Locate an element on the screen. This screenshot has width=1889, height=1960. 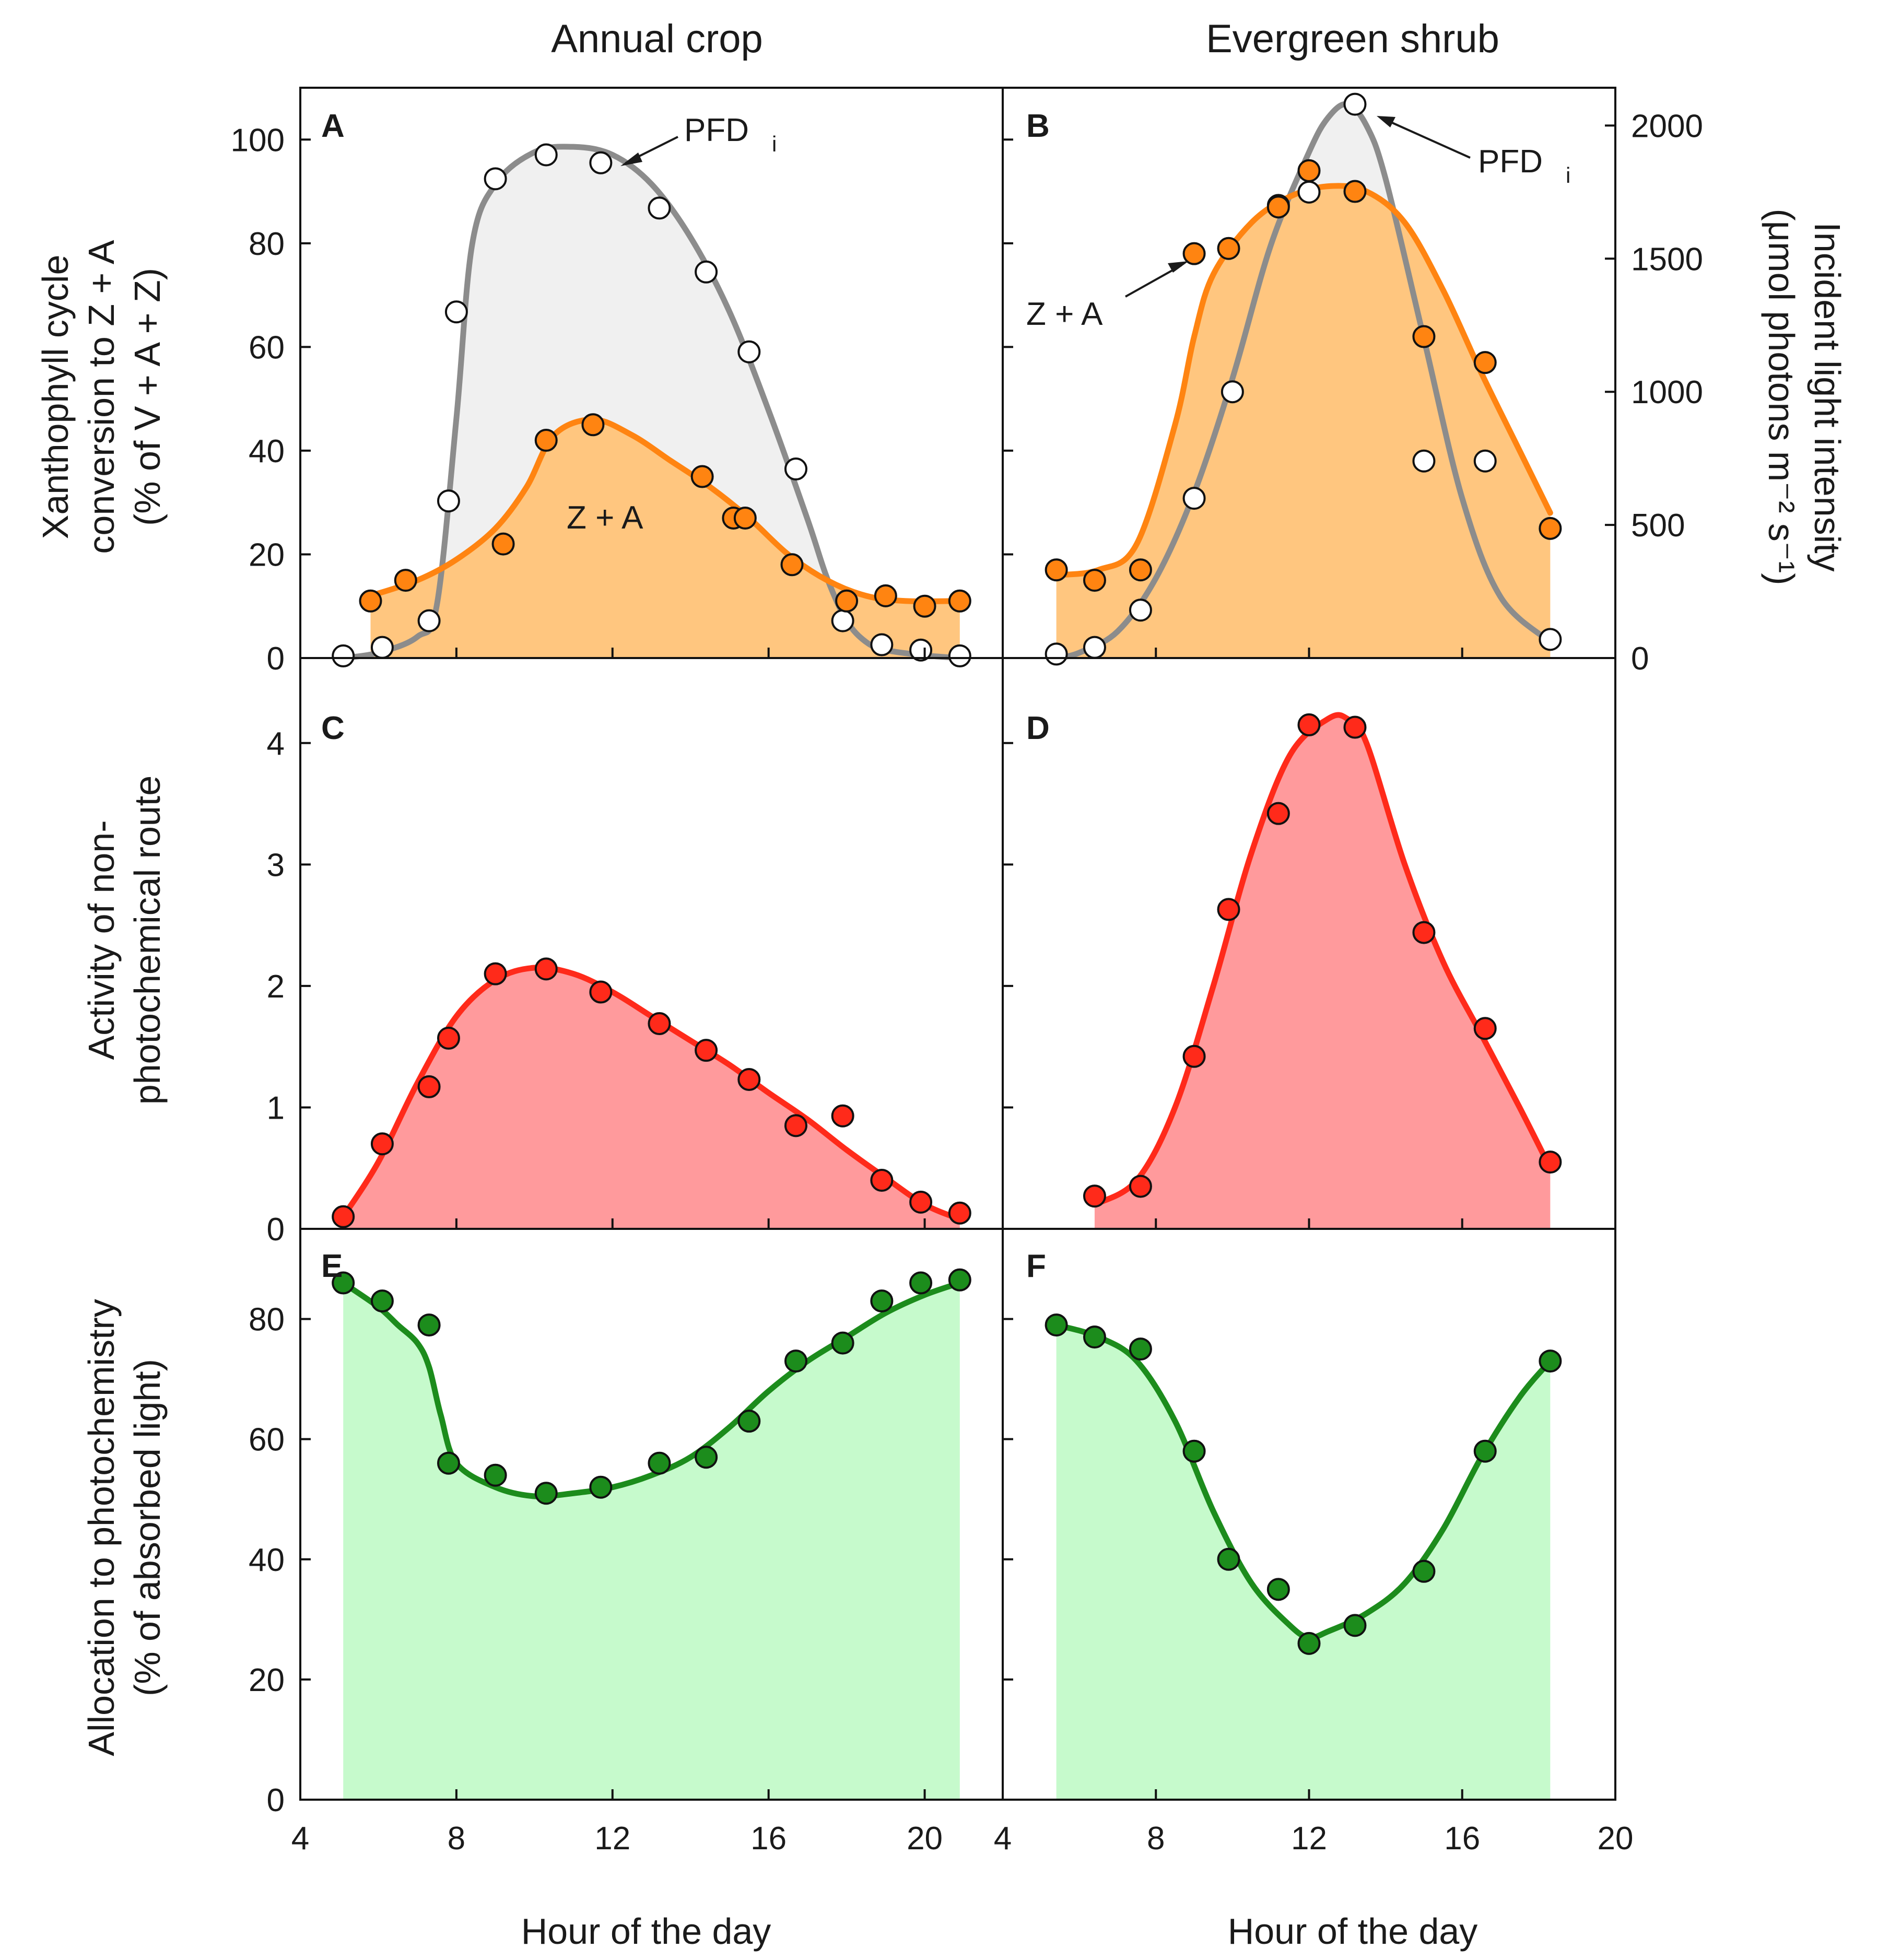
xtick-label-e: 4 is located at coordinates (300, 1839).